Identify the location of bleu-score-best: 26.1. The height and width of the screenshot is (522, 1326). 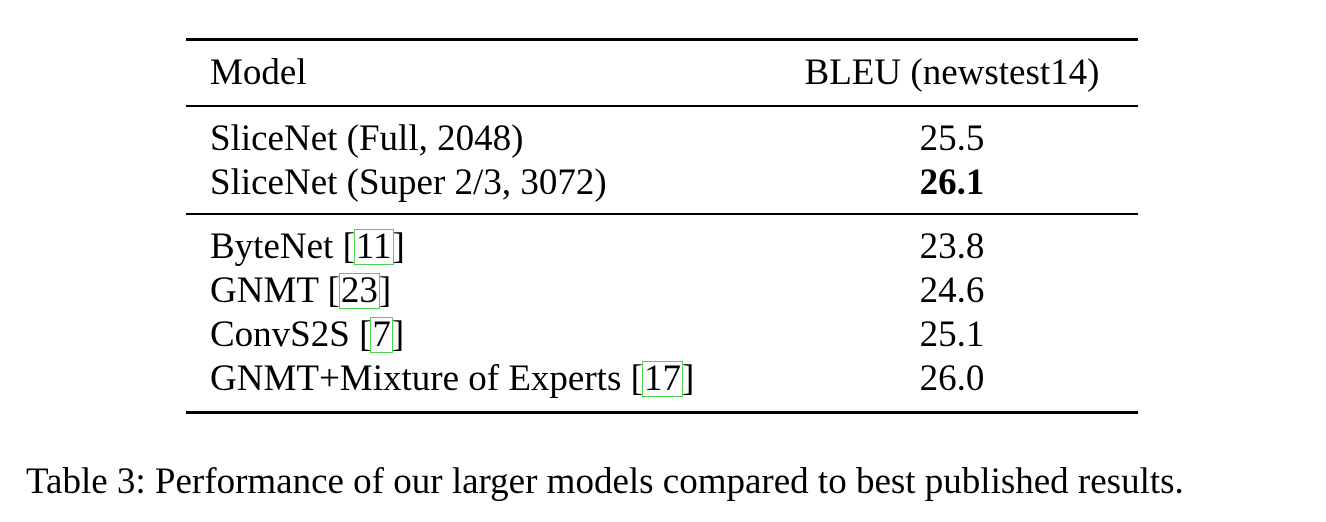
(964, 188).